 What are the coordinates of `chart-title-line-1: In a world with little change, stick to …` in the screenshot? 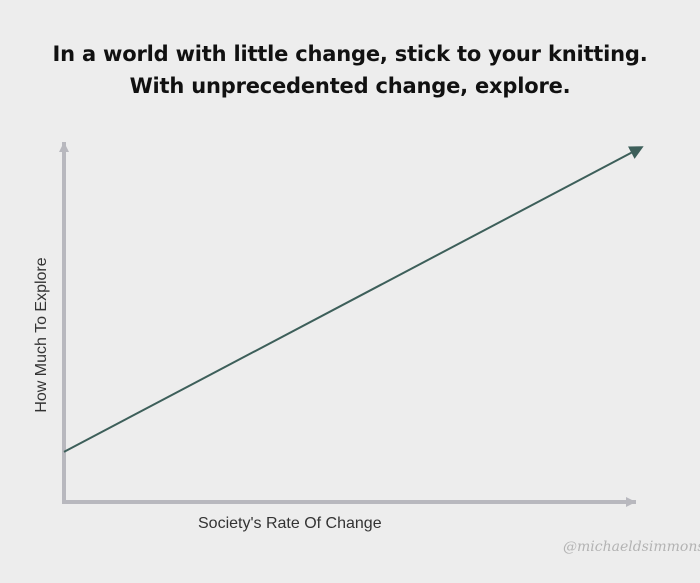 It's located at (350, 54).